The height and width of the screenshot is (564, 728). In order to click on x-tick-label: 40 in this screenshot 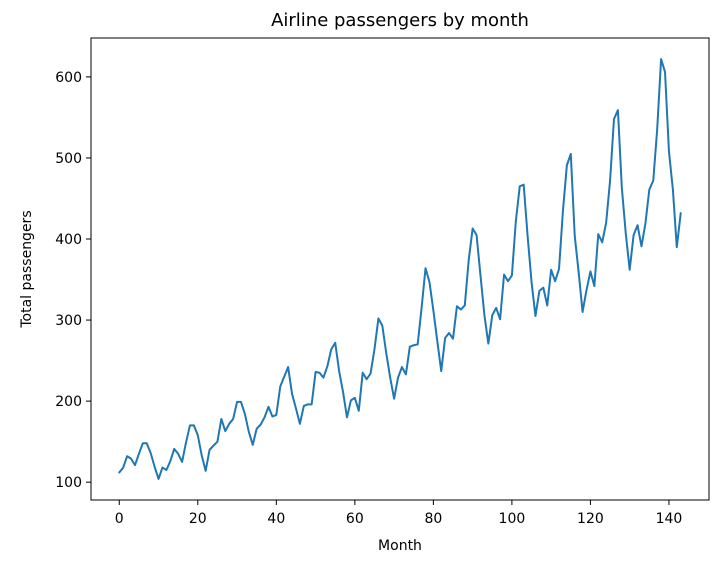, I will do `click(276, 519)`.